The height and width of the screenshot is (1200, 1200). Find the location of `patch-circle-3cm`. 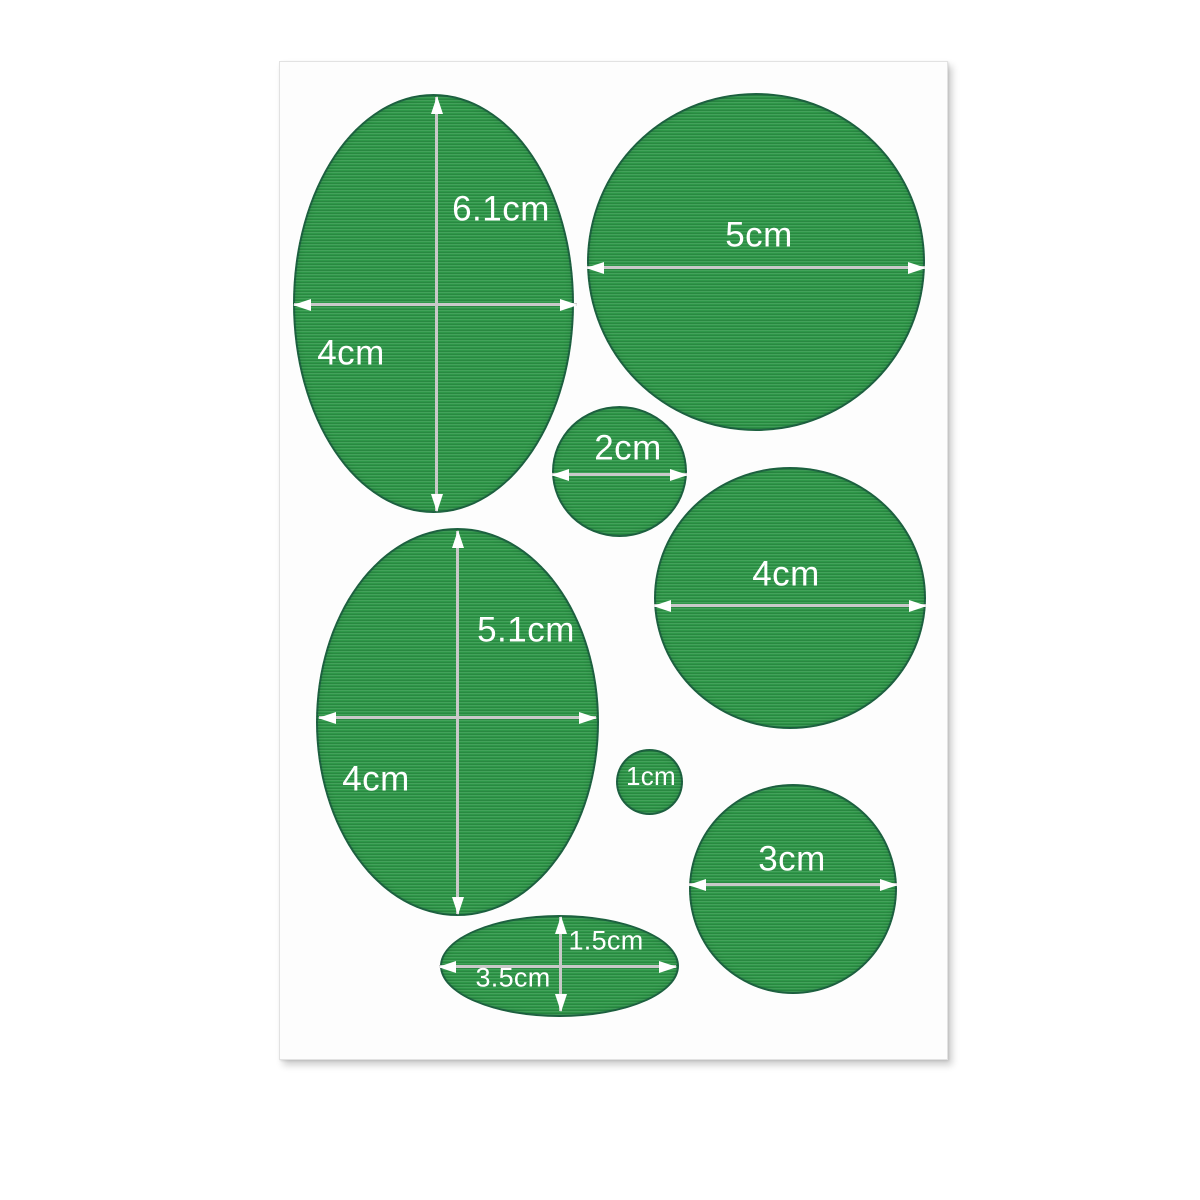

patch-circle-3cm is located at coordinates (793, 889).